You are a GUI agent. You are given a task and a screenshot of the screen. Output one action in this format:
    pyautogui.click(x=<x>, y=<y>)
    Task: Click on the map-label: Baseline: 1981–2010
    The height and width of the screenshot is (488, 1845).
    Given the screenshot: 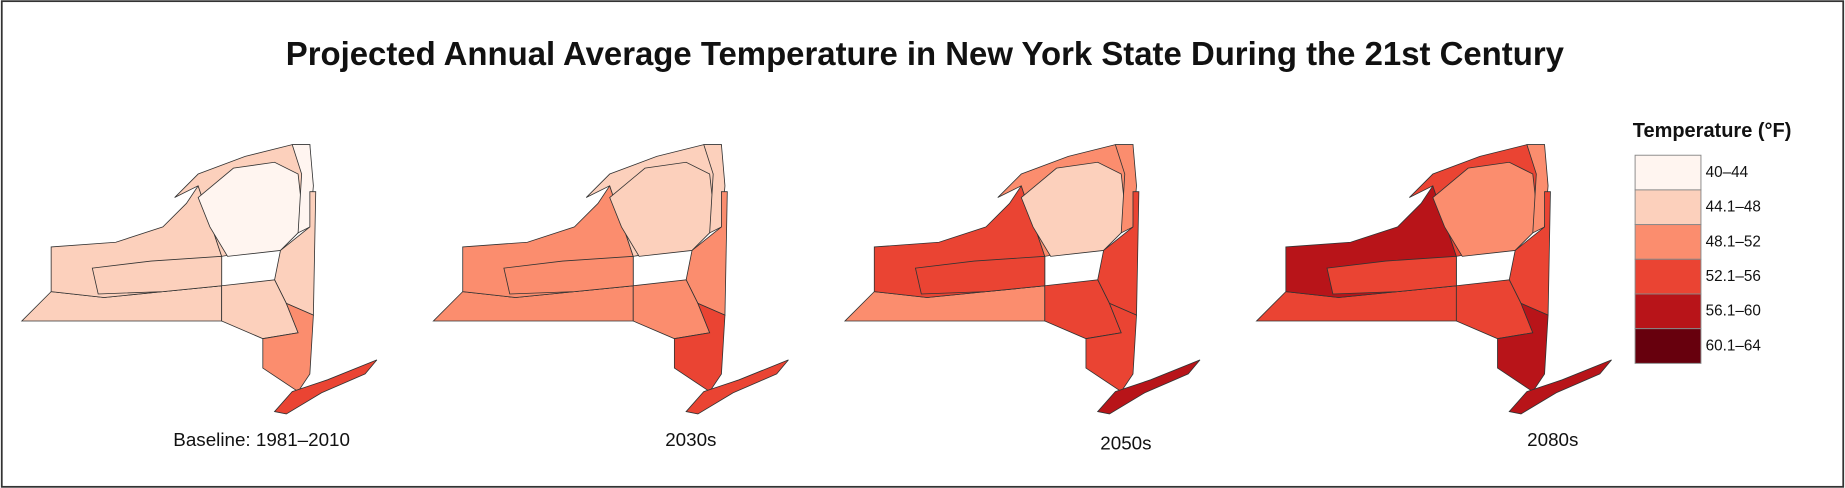 What is the action you would take?
    pyautogui.click(x=261, y=439)
    